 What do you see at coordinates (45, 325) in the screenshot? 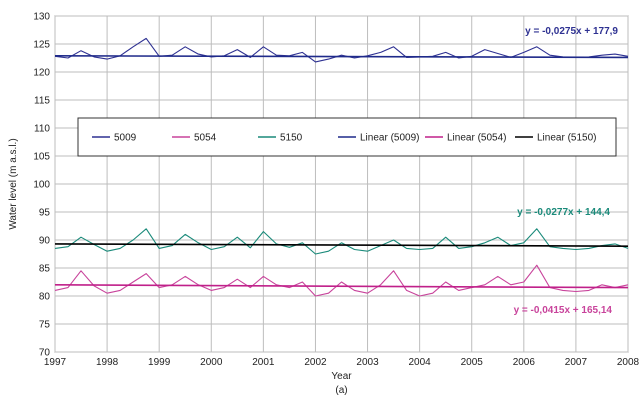
I see `y-tick-label: 75` at bounding box center [45, 325].